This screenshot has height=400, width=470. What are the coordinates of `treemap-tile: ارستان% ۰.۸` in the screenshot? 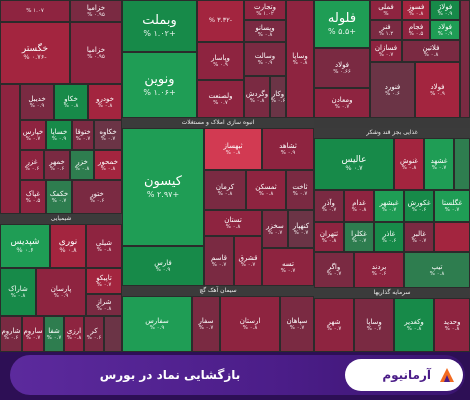 It's located at (250, 324).